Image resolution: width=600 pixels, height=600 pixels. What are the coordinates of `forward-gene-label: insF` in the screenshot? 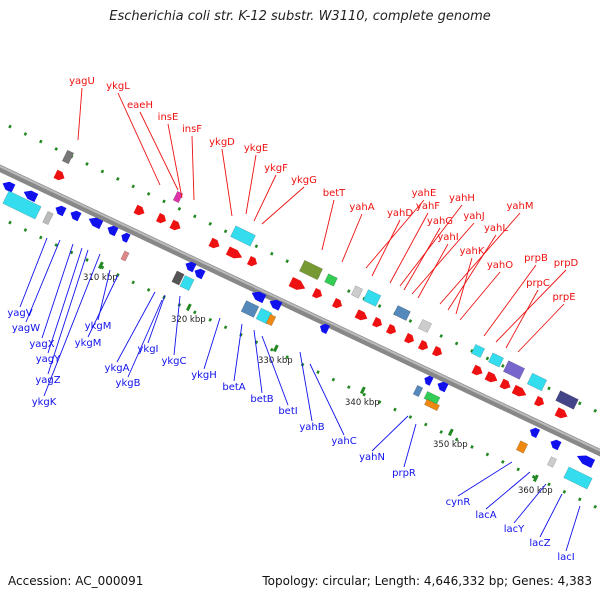 It's located at (192, 129).